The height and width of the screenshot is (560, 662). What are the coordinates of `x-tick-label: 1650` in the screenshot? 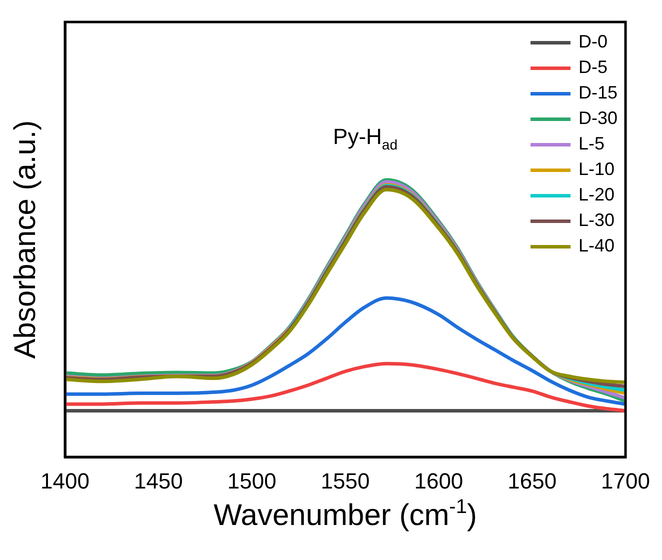 It's located at (532, 481).